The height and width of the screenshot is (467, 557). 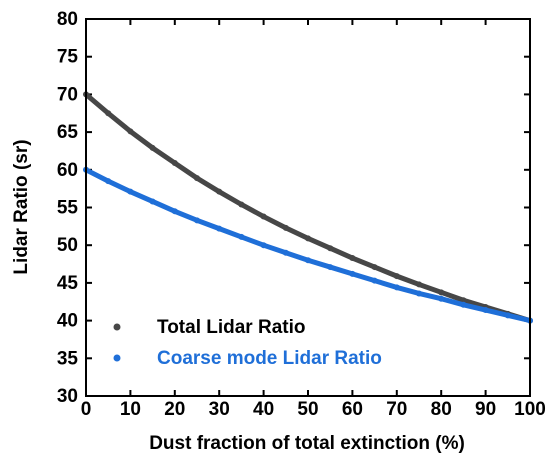 I want to click on x-tick-label: 10, so click(x=130, y=409).